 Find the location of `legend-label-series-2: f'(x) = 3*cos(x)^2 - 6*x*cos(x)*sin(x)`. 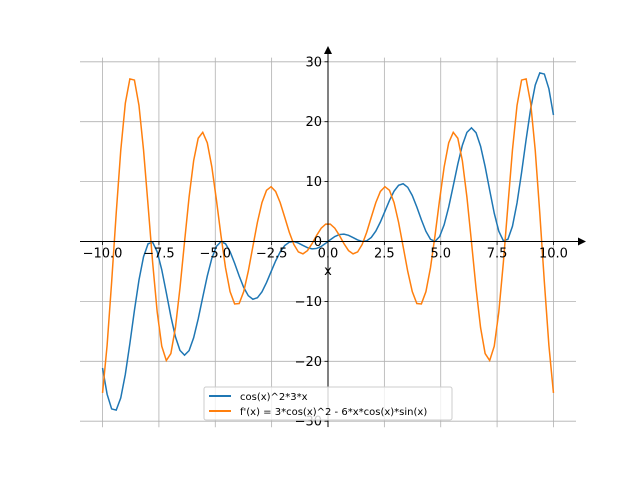

legend-label-series-2: f'(x) = 3*cos(x)^2 - 6*x*cos(x)*sin(x) is located at coordinates (333, 412).